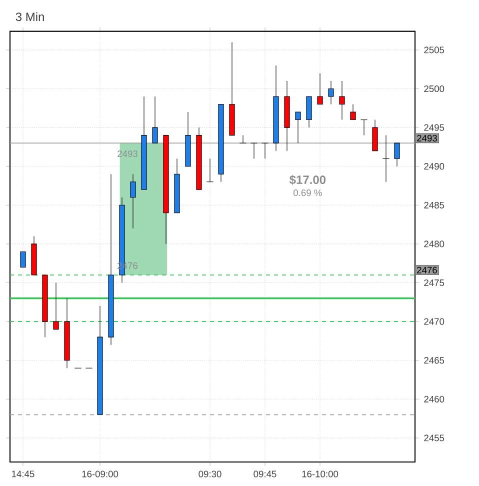 Image resolution: width=479 pixels, height=486 pixels. I want to click on y-tick-label: 2470, so click(434, 321).